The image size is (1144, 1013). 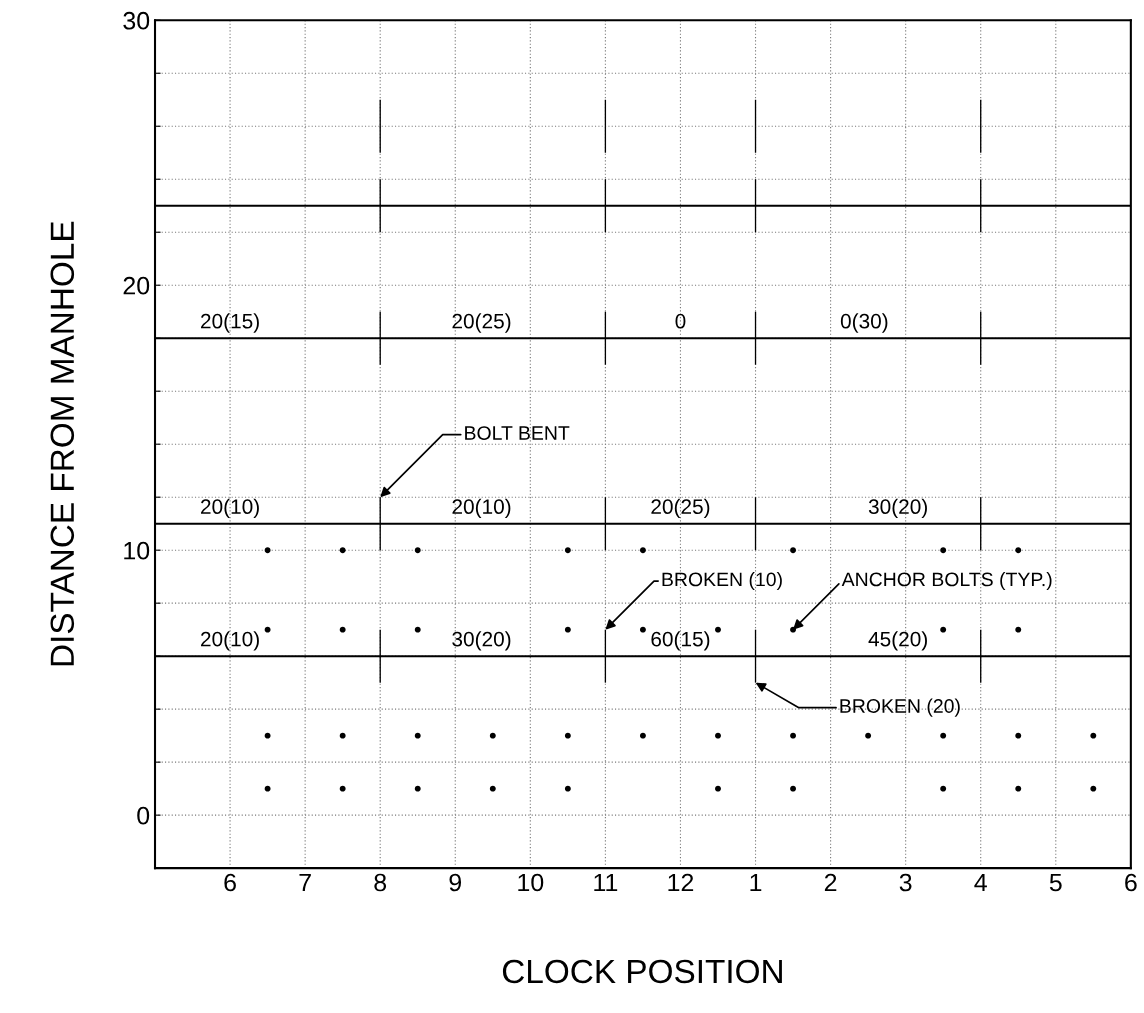 What do you see at coordinates (946, 581) in the screenshot?
I see `annotation: ANCHOR BOLTS (TYP.)` at bounding box center [946, 581].